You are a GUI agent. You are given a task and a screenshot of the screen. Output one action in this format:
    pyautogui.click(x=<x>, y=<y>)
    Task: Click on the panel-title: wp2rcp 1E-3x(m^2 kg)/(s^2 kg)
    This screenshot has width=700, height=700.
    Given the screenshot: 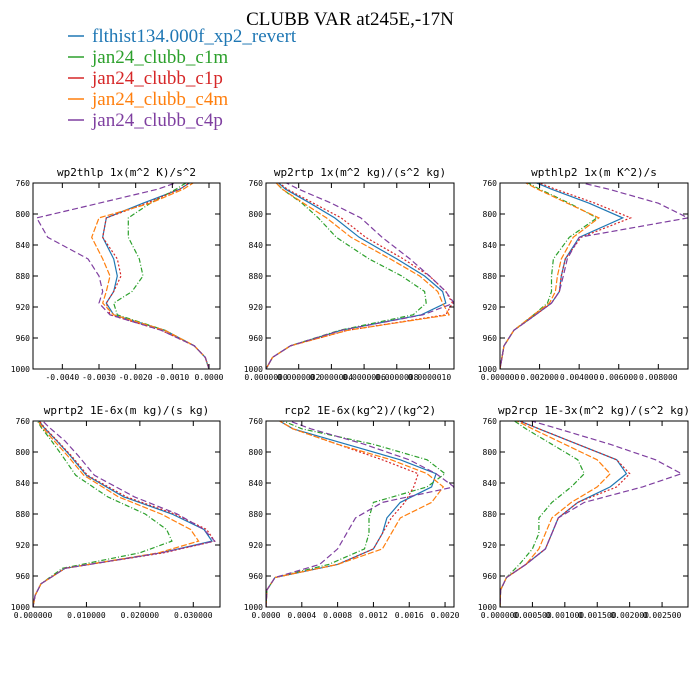 What is the action you would take?
    pyautogui.click(x=594, y=410)
    